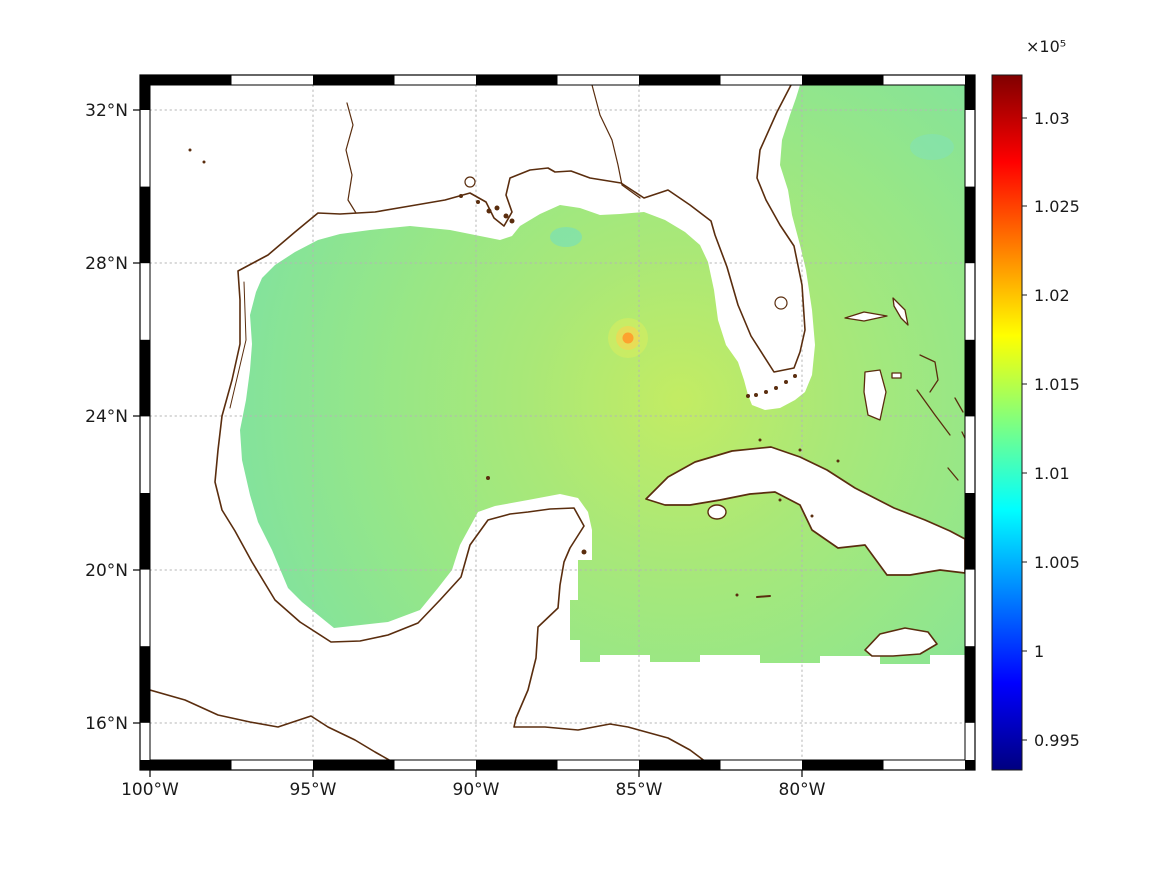  What do you see at coordinates (1046, 46) in the screenshot?
I see `colorbar-exponent-label: ×10⁵` at bounding box center [1046, 46].